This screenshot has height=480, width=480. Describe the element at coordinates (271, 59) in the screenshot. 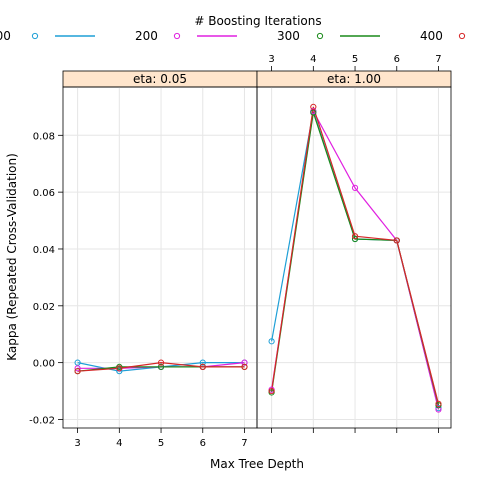

I see `x-tick-label-top-0: 3` at that location.